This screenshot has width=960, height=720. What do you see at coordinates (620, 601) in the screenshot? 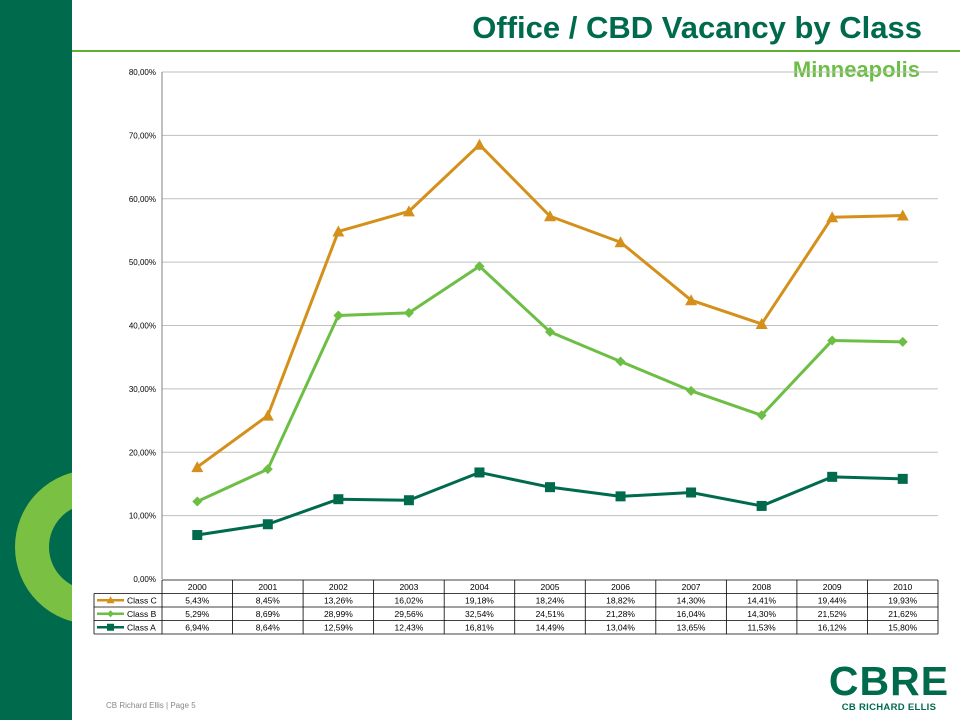
I see `table-cell-value: 18,82%` at bounding box center [620, 601].